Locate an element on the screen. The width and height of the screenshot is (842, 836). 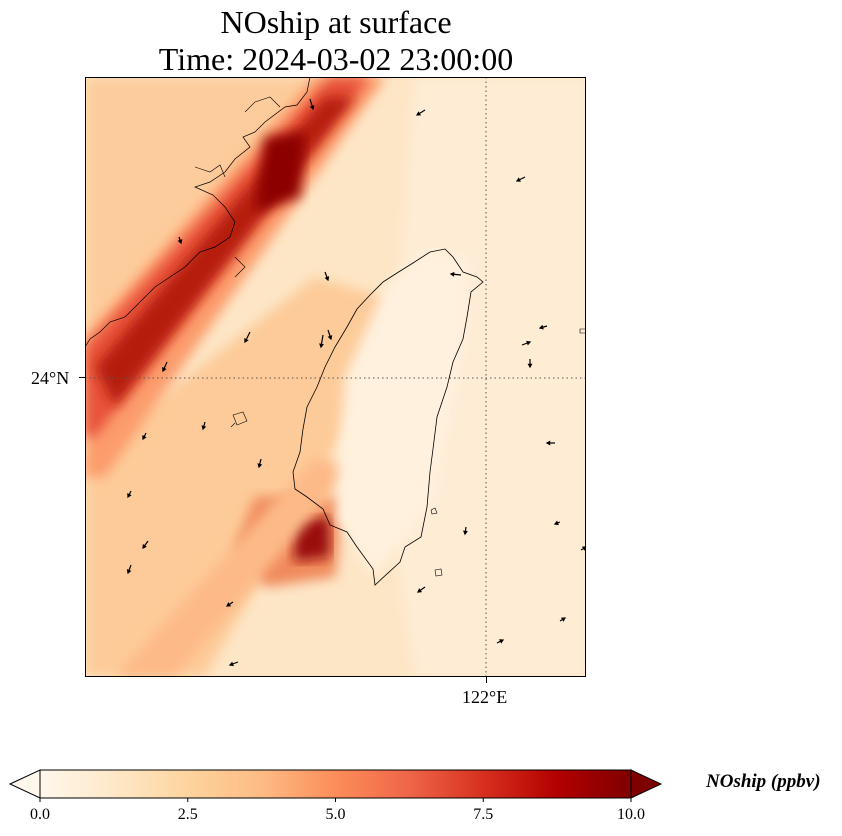
colorbar-label: NOship (ppbv) is located at coordinates (763, 781).